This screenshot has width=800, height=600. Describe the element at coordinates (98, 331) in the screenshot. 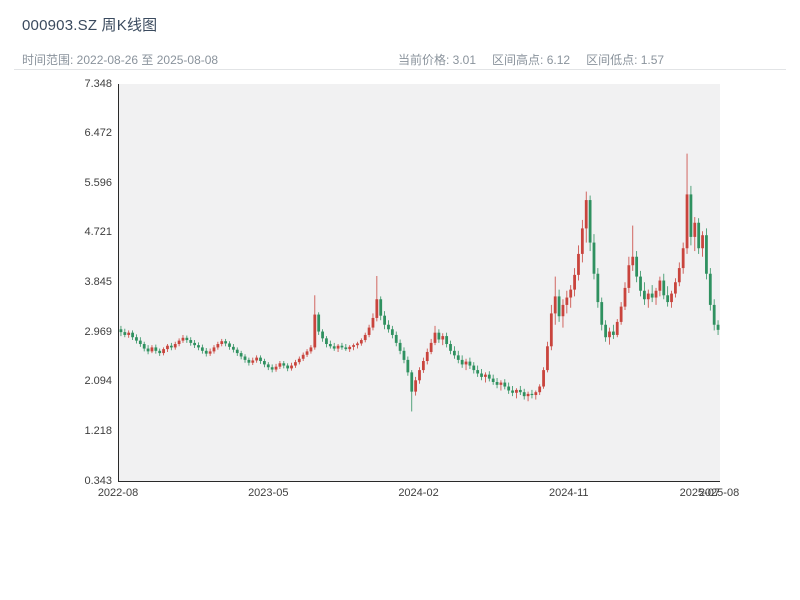

I see `y-tick-label: 2.969` at that location.